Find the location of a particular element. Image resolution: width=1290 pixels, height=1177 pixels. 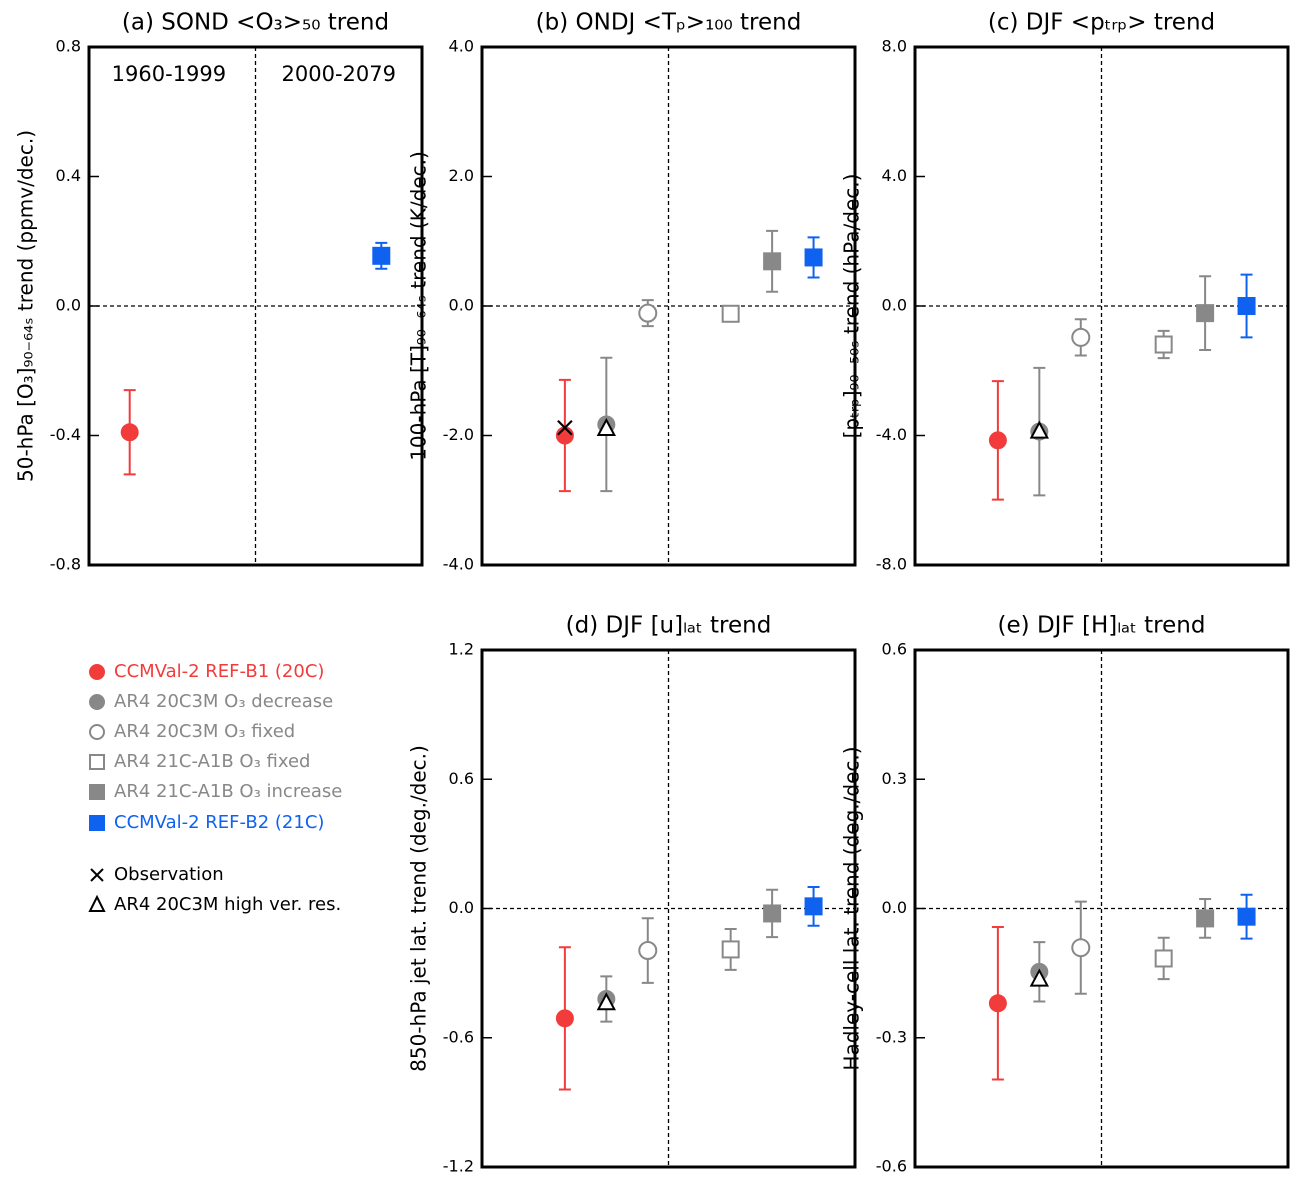

y-axis-label: [pₜᵣₚ]₉₀₋₅₀ₛ trend (hPa/dec.) is located at coordinates (852, 306).